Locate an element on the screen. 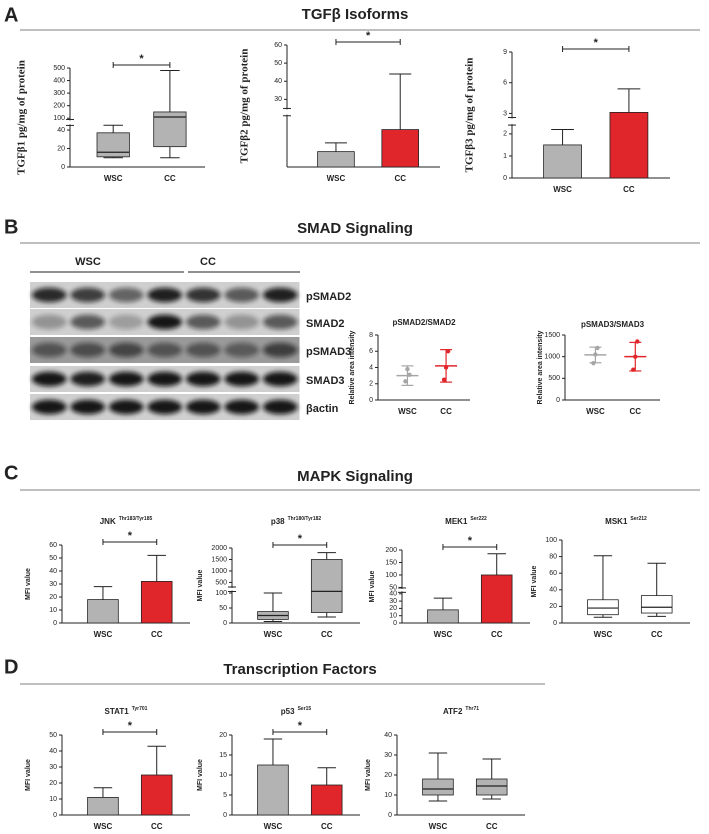  panel-letter: D is located at coordinates (11, 667).